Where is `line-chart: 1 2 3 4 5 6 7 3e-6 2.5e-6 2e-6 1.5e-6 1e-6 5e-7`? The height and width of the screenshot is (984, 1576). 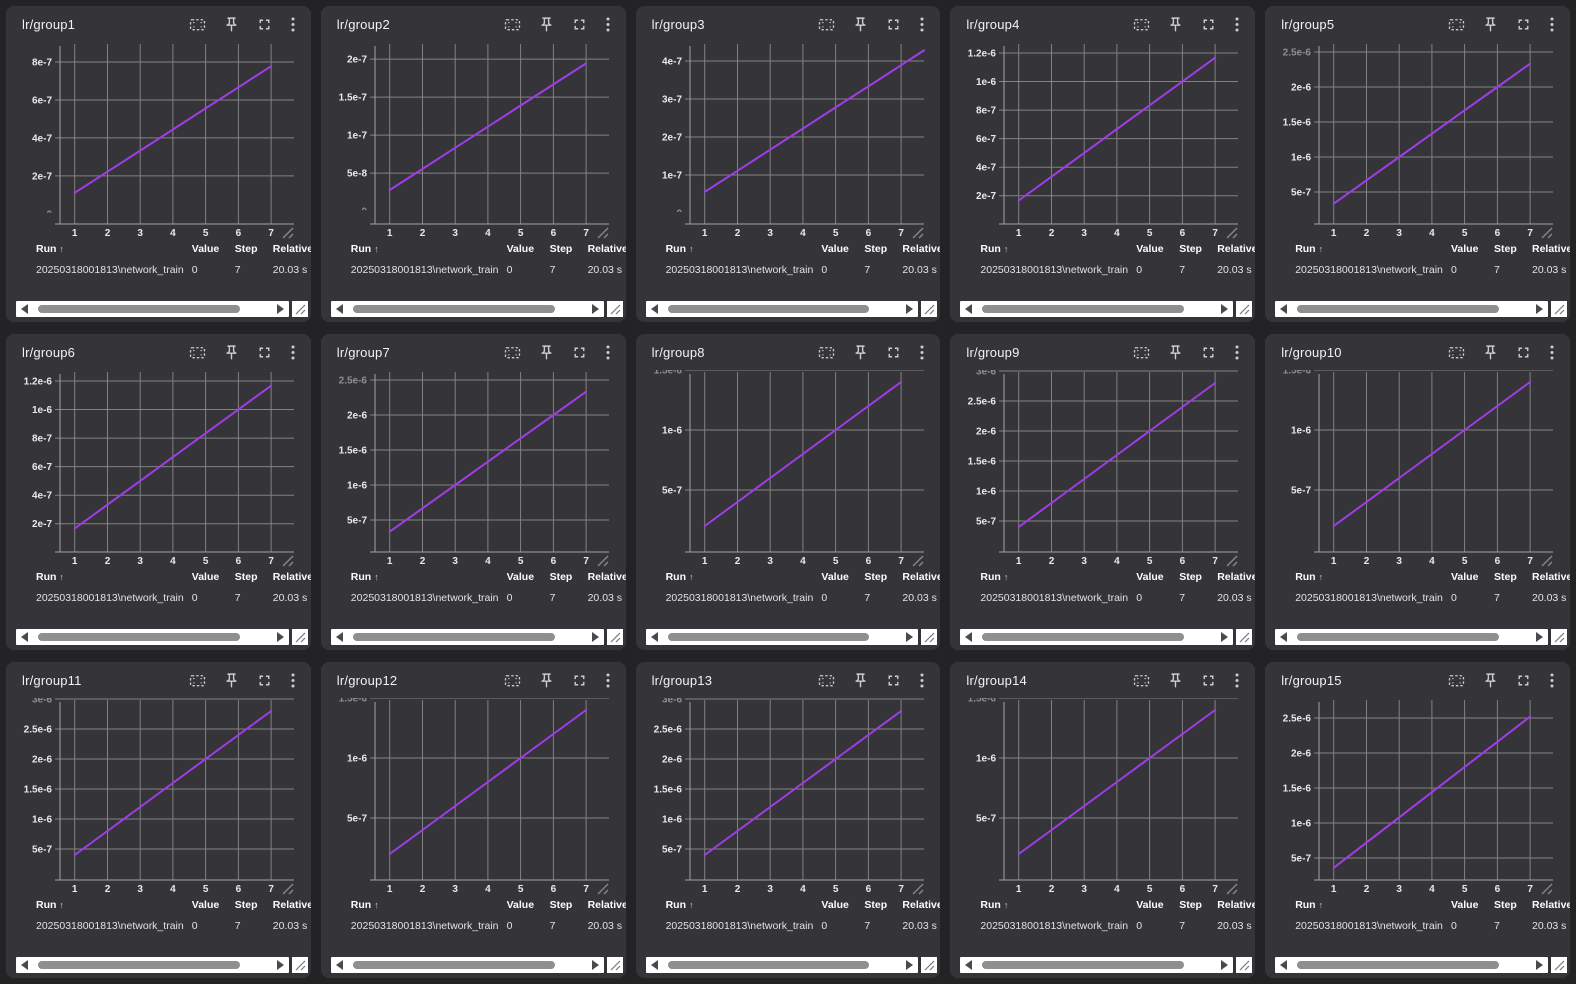
line-chart: 1 2 3 4 5 6 7 3e-6 2.5e-6 2e-6 1.5e-6 1e-6 5e-7 is located at coordinates (784, 797).